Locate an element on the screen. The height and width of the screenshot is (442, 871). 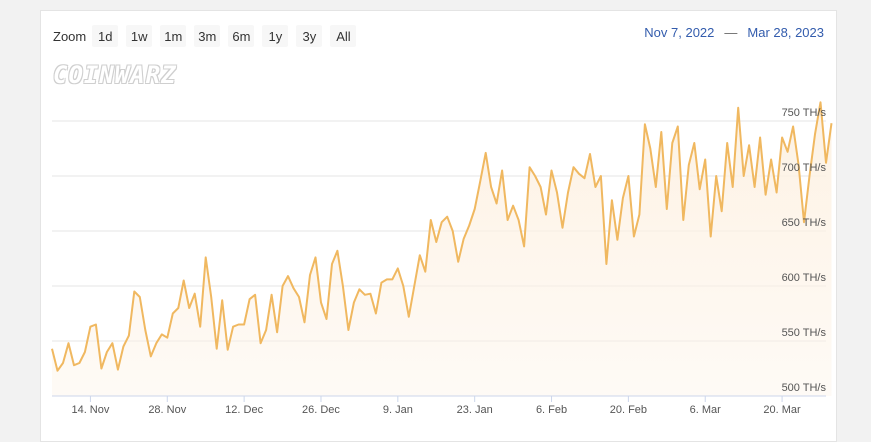
y-tick-label: 750 TH/s is located at coordinates (804, 113).